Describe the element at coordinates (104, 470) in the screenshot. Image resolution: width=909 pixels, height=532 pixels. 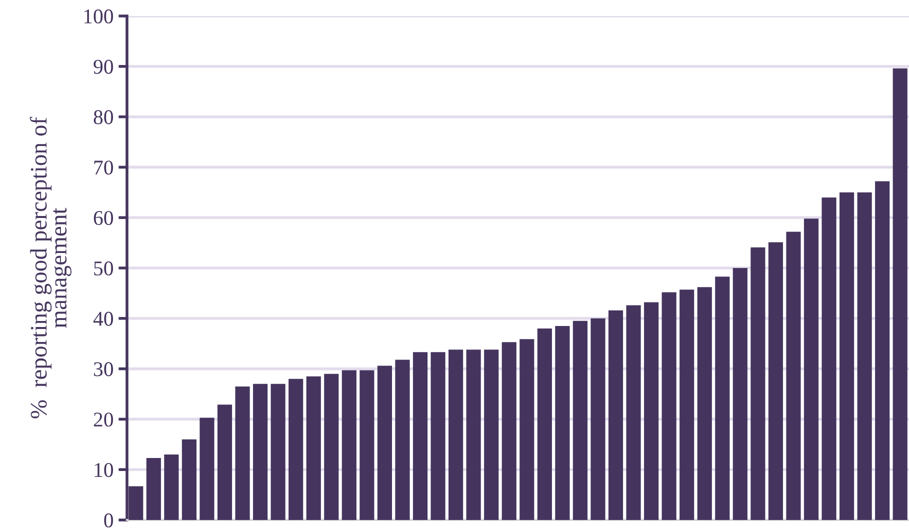
I see `y-tick-label: 10` at that location.